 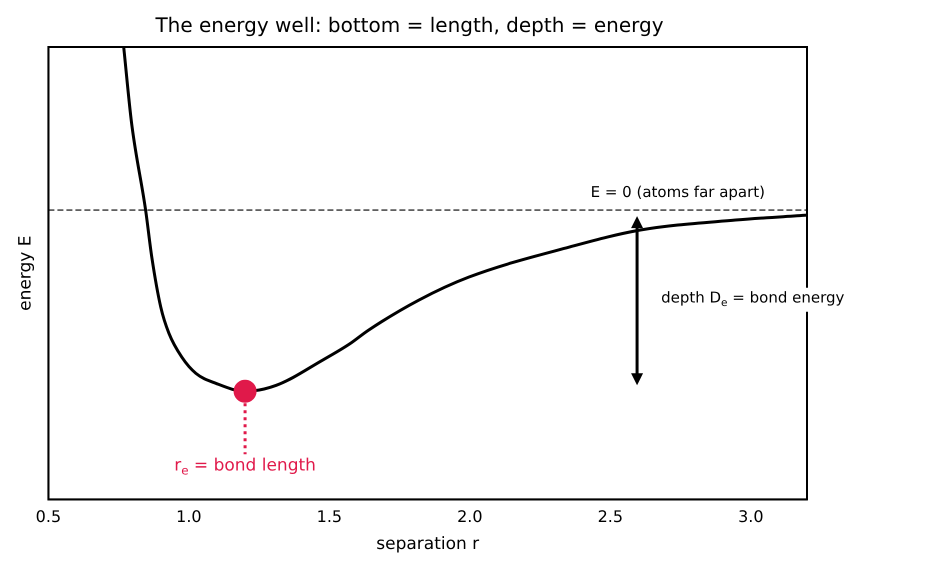 I want to click on x-tick-label: 3.0, so click(x=751, y=516).